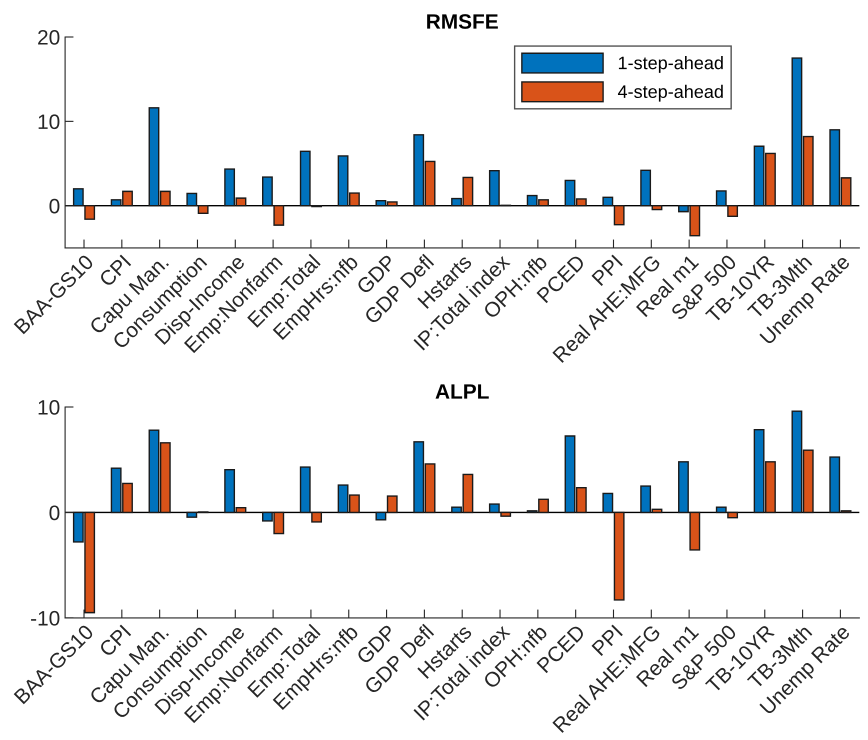 The width and height of the screenshot is (868, 740). What do you see at coordinates (670, 64) in the screenshot?
I see `legend-label: 1-step-ahead` at bounding box center [670, 64].